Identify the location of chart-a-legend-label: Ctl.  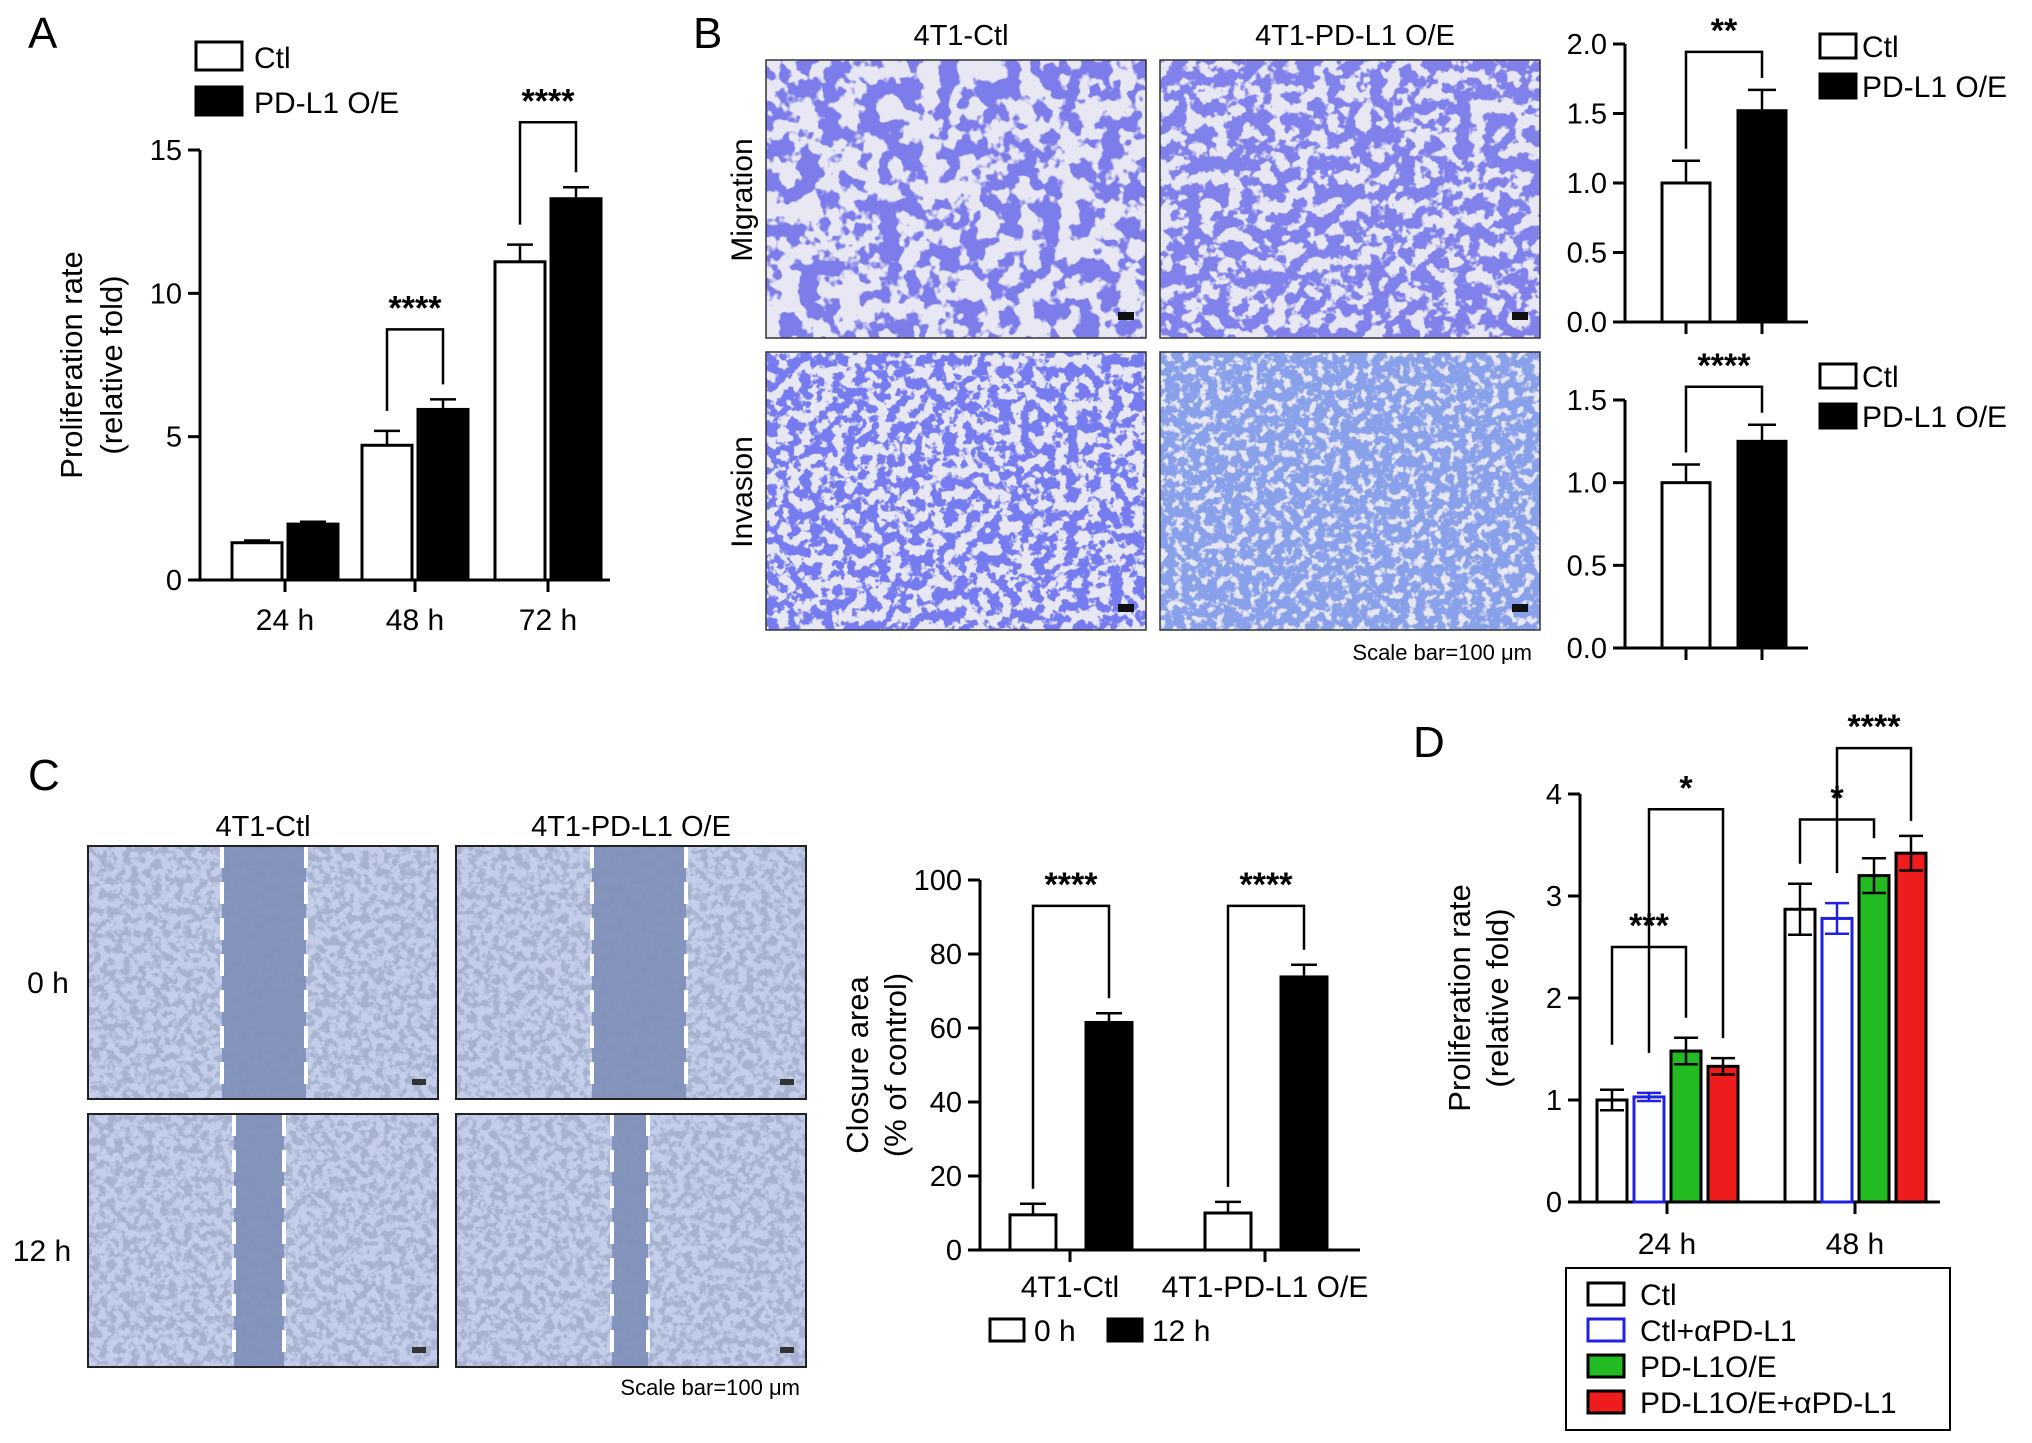
(272, 58).